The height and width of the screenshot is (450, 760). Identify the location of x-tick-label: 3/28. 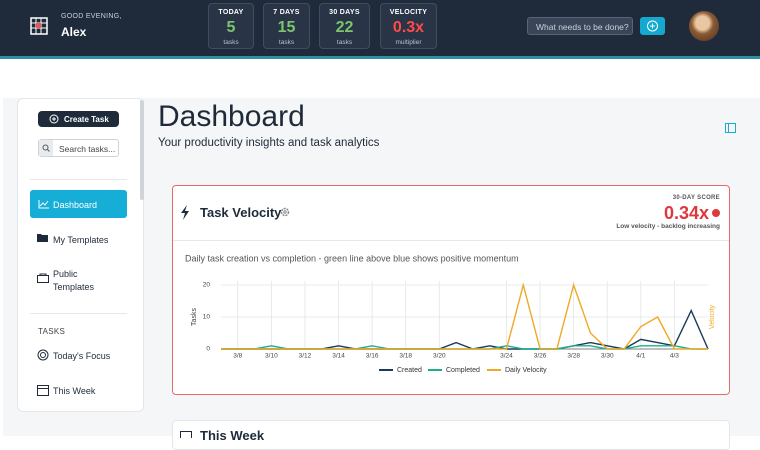
(573, 356).